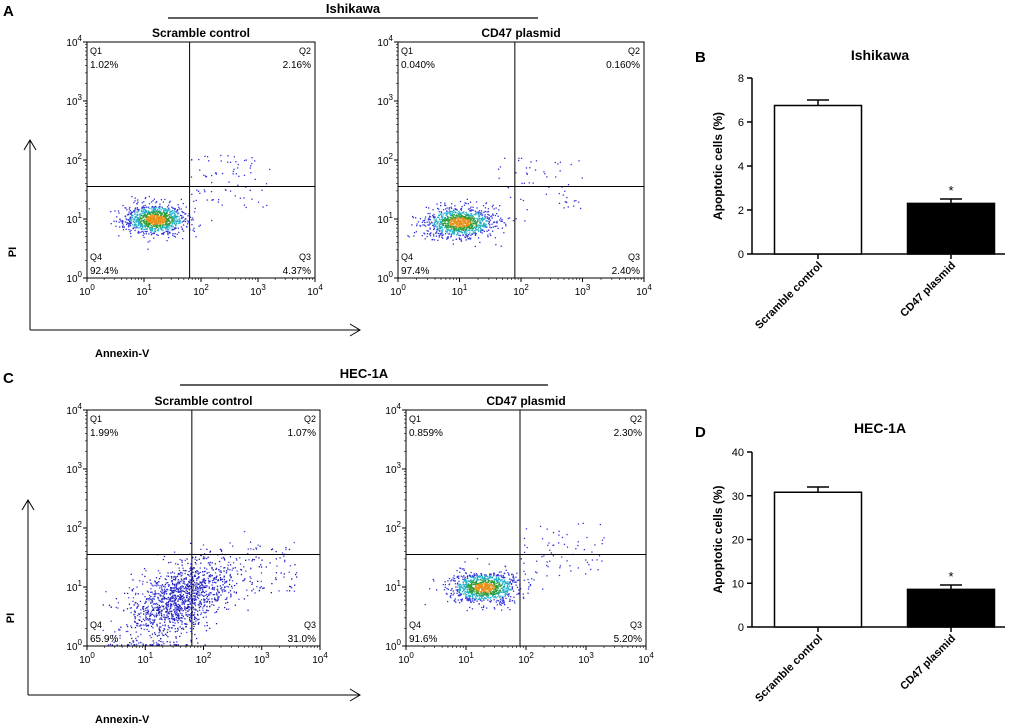  What do you see at coordinates (385, 277) in the screenshot?
I see `y-tick-label: 100` at bounding box center [385, 277].